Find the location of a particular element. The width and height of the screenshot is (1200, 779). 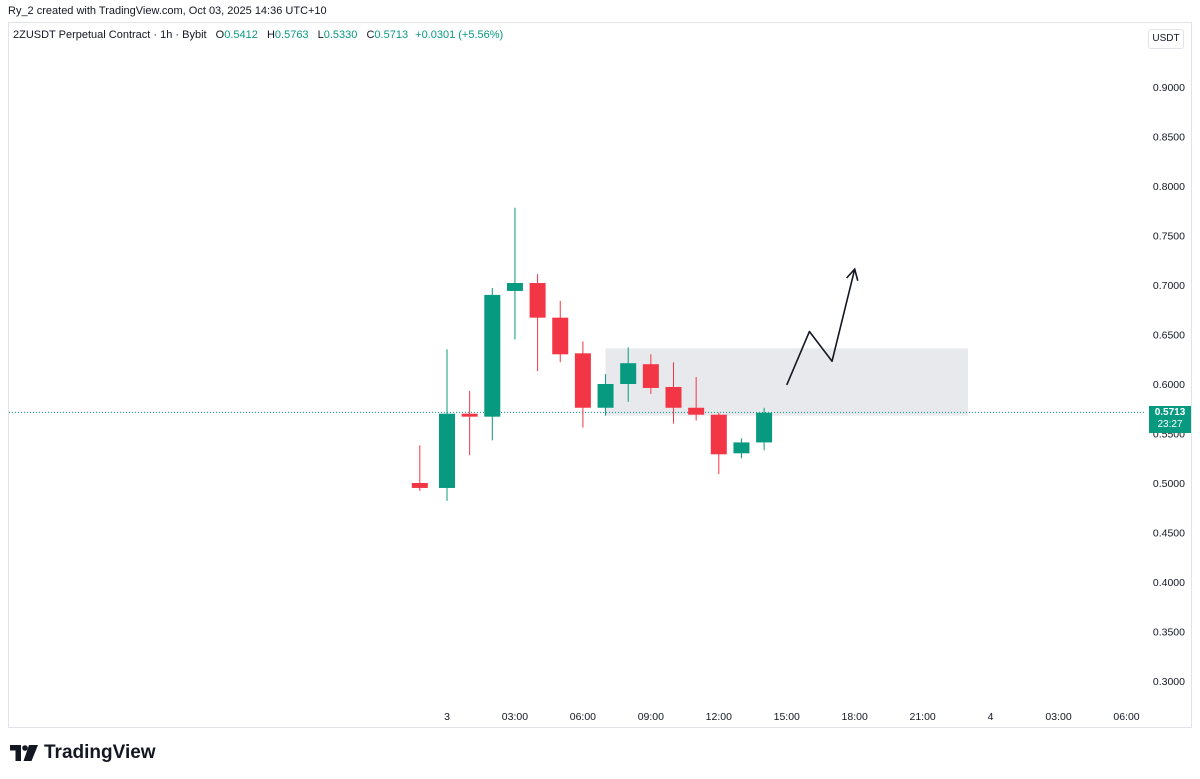

y-tick-label-3: 0.7500 is located at coordinates (1169, 237).